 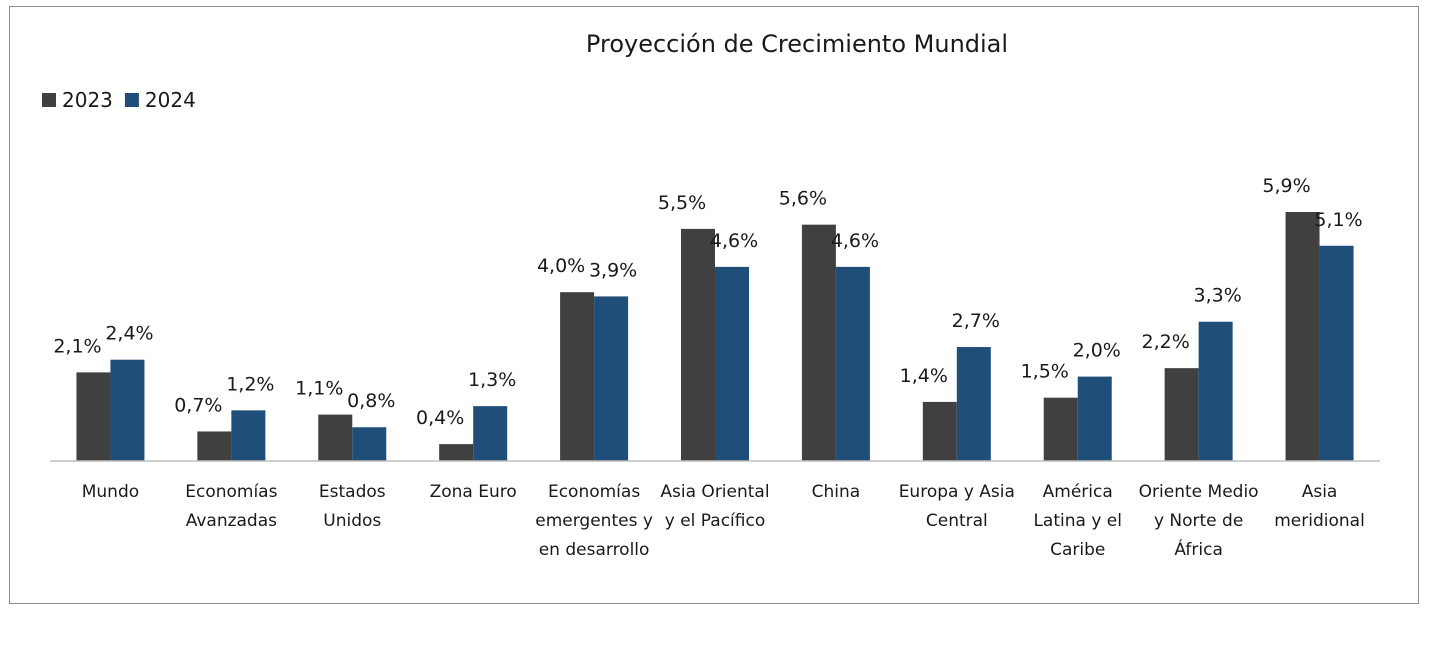 What do you see at coordinates (1286, 186) in the screenshot?
I see `data-label: 5,9%` at bounding box center [1286, 186].